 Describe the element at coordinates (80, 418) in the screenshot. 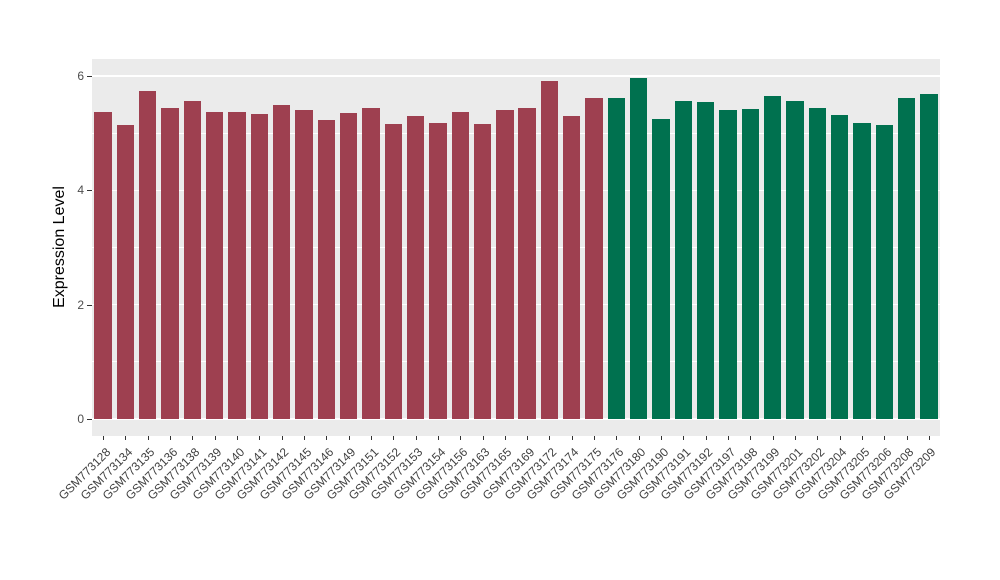

I see `y-tick-label: 0` at that location.